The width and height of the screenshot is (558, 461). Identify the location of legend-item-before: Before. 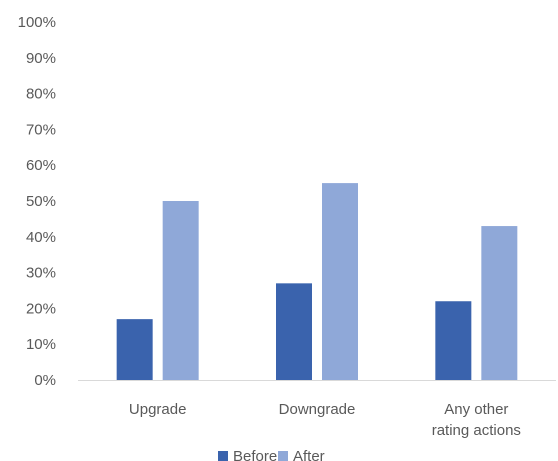
(247, 454).